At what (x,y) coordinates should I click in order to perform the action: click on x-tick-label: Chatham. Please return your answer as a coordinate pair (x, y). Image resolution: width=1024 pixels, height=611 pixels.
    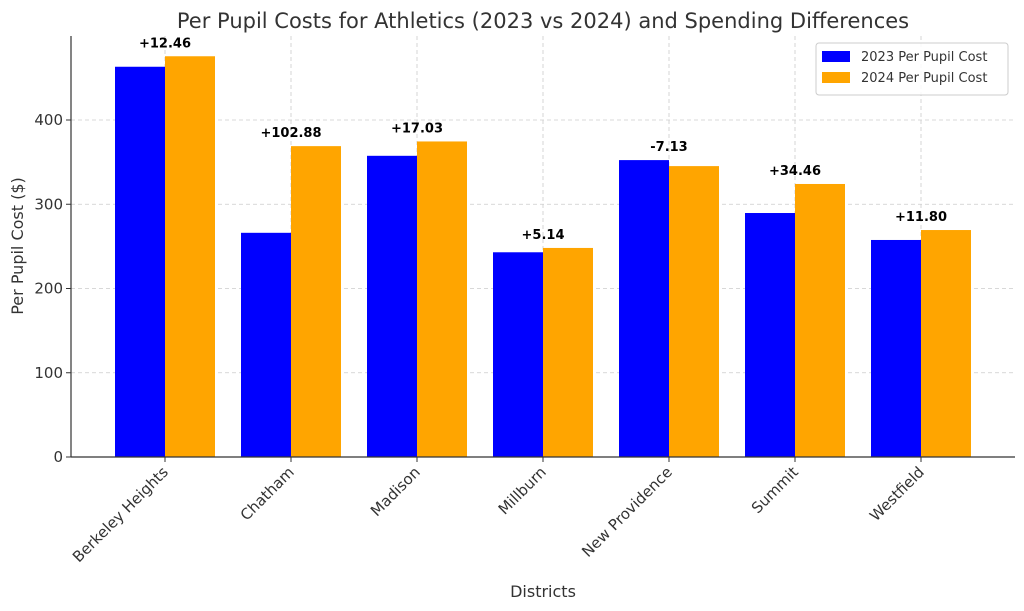
    Looking at the image, I should click on (267, 493).